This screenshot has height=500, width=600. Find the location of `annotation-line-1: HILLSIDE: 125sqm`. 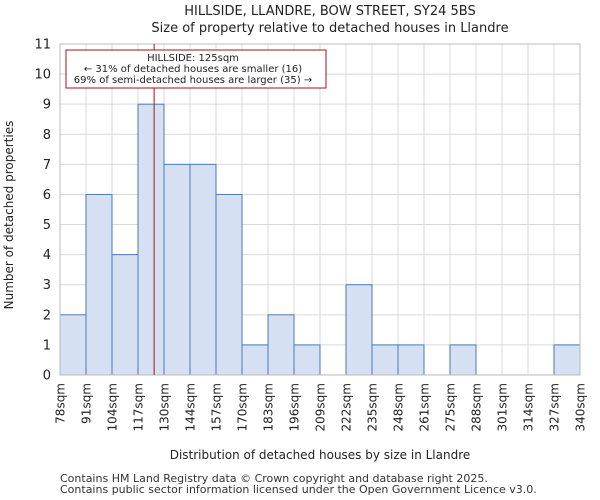

annotation-line-1: HILLSIDE: 125sqm is located at coordinates (193, 58).